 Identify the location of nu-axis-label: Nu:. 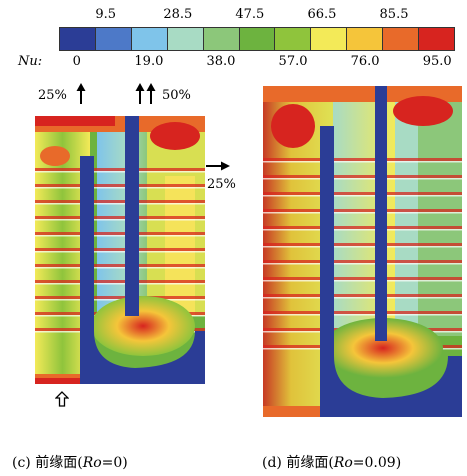
(30, 61).